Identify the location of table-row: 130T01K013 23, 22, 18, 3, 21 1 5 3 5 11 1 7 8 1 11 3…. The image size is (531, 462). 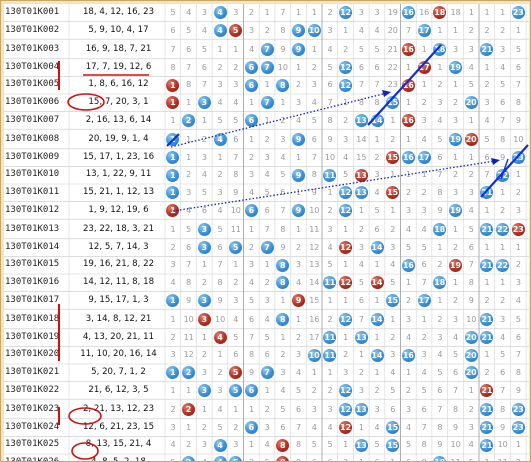
(266, 230).